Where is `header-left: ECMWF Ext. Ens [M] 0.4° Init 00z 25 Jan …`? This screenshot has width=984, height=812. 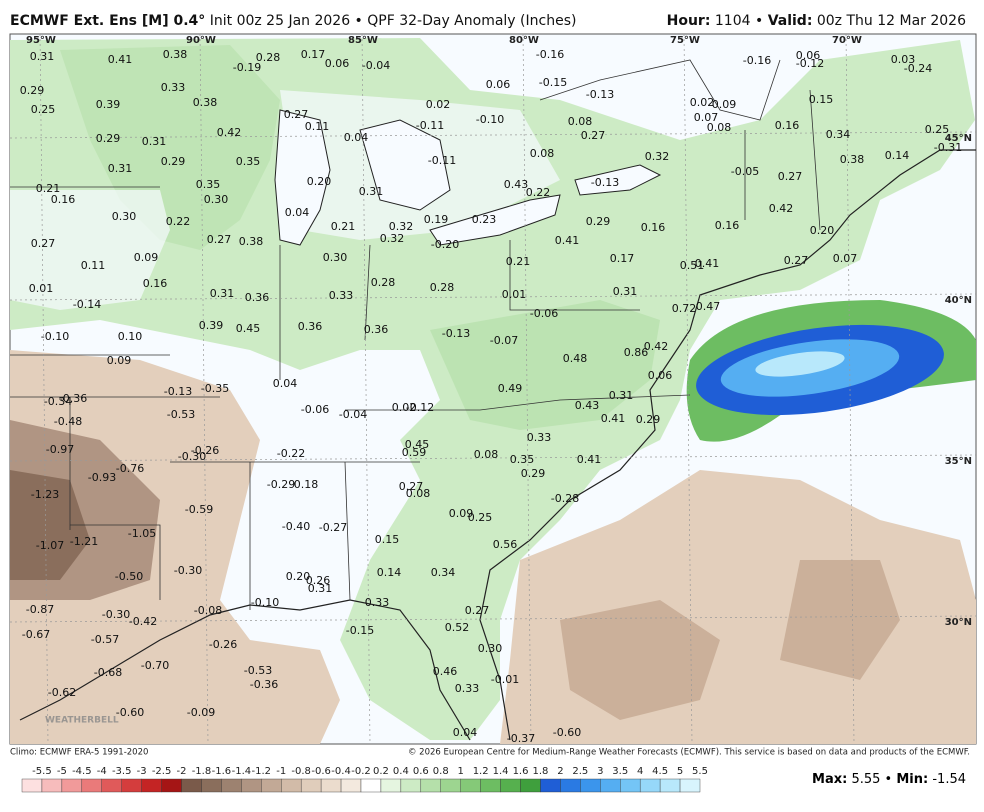 header-left: ECMWF Ext. Ens [M] 0.4° Init 00z 25 Jan … is located at coordinates (293, 21).